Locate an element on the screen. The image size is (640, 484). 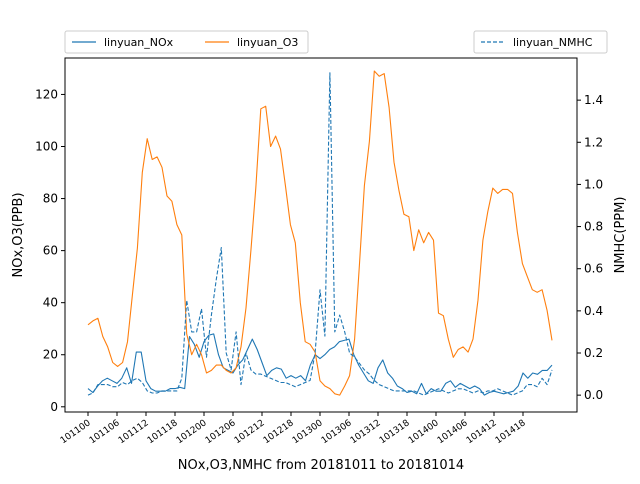
legend-label-nmhc: linyuan_NMHC is located at coordinates (553, 42).